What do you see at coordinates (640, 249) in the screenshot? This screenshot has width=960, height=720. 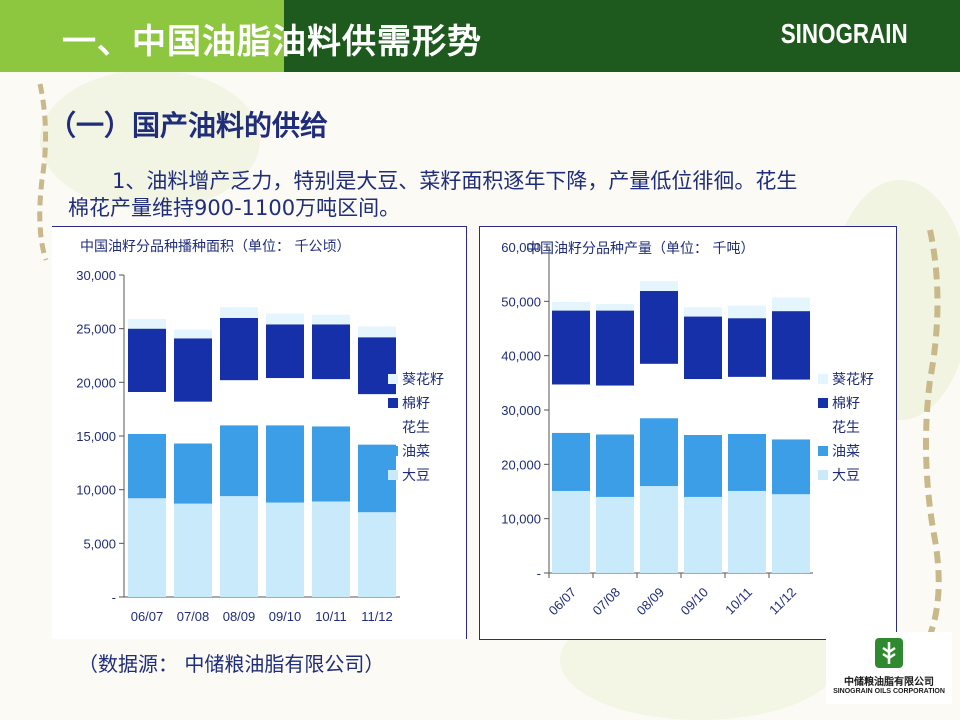 I see `chart-title: 中国油籽分品种产量（单位： 千吨）` at bounding box center [640, 249].